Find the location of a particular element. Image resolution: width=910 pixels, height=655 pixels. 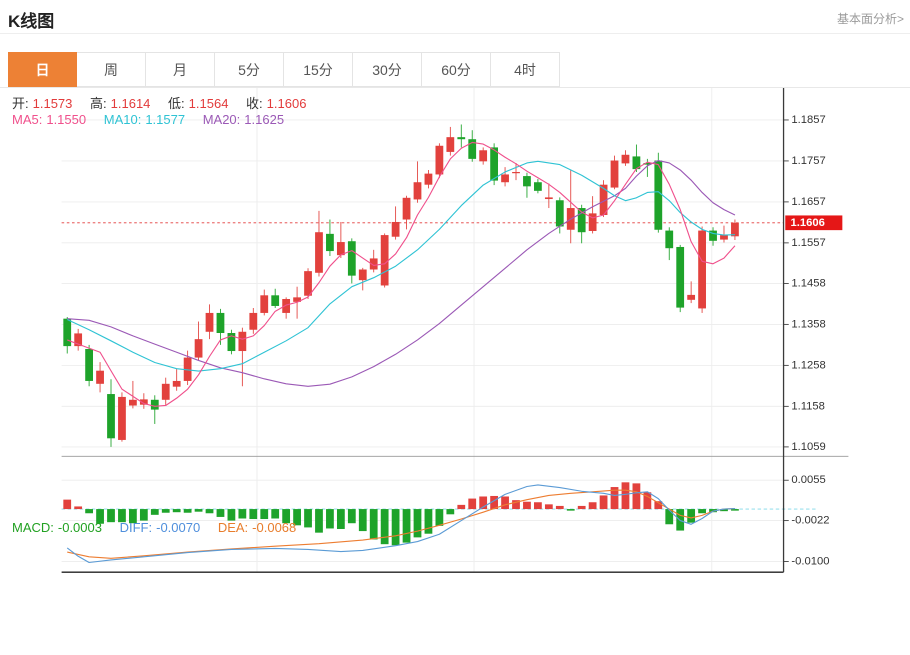

svg-text: 1.1657 is located at coordinates (808, 202).